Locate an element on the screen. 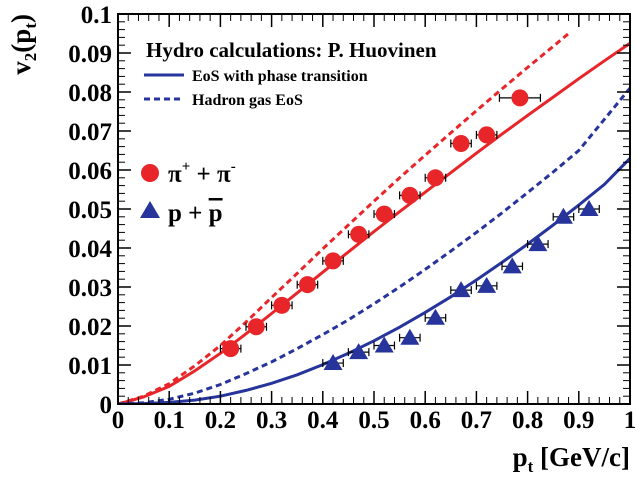 This screenshot has height=482, width=636. x-tick-label: 1 is located at coordinates (630, 420).